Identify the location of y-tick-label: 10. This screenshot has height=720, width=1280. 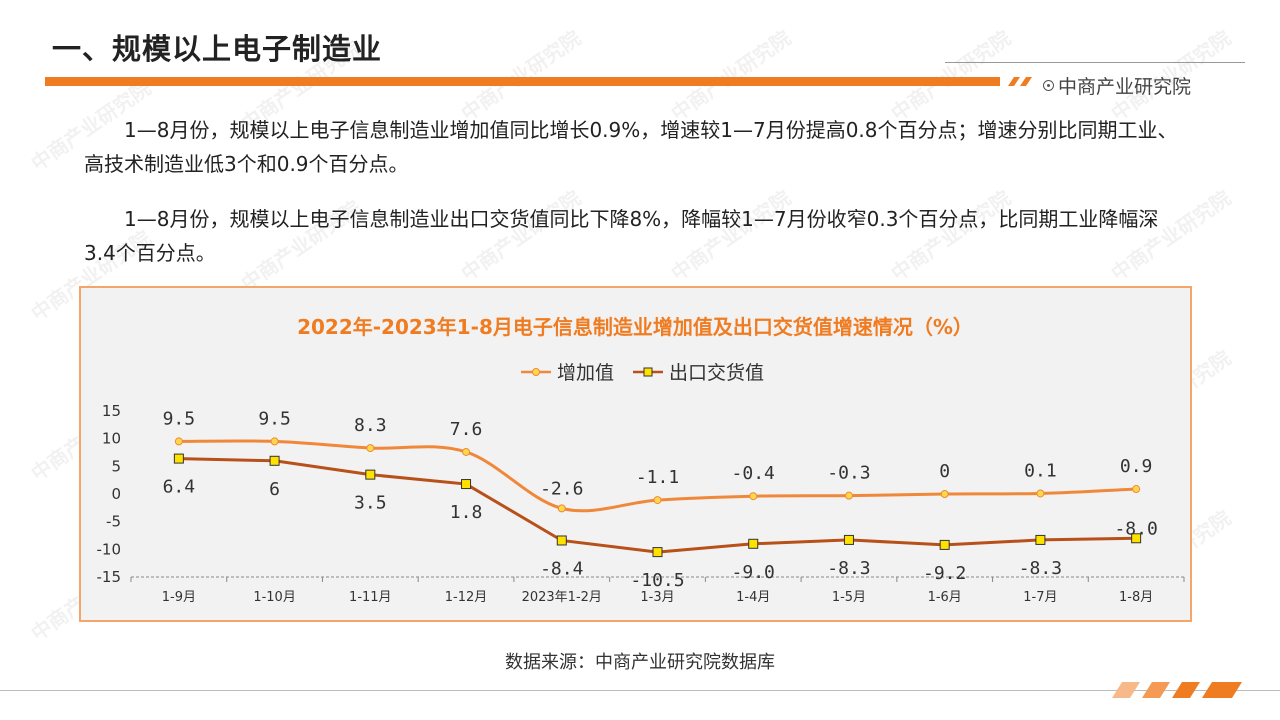
(111, 439).